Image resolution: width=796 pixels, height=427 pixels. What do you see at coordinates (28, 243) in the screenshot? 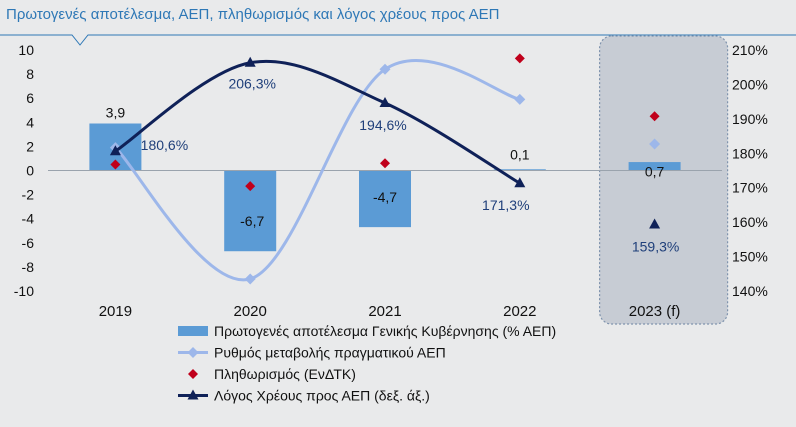
I see `y-left-tick-label: -6` at bounding box center [28, 243].